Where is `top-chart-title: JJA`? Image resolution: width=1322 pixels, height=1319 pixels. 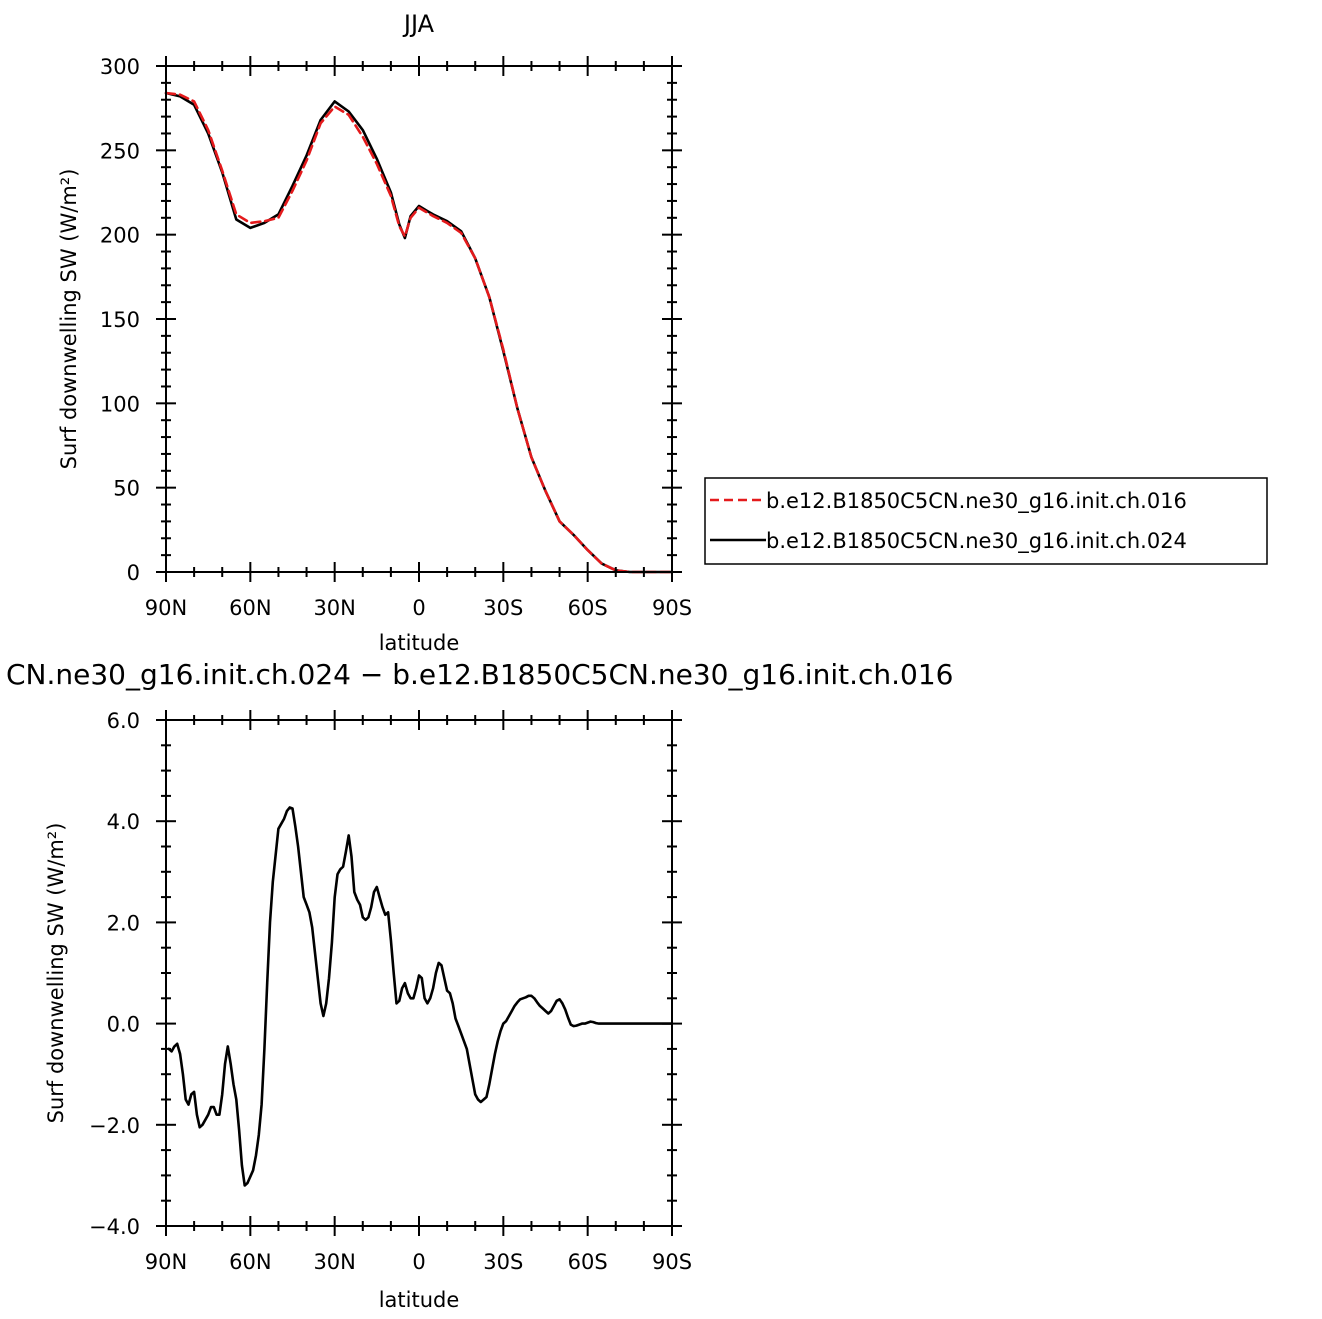 top-chart-title: JJA is located at coordinates (418, 24).